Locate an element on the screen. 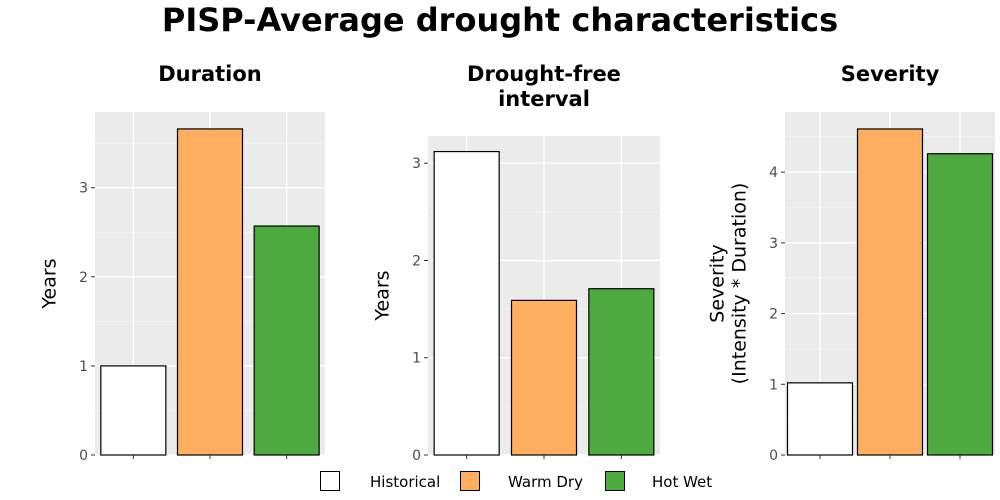 The image size is (1000, 500). panel-title: Duration is located at coordinates (210, 74).